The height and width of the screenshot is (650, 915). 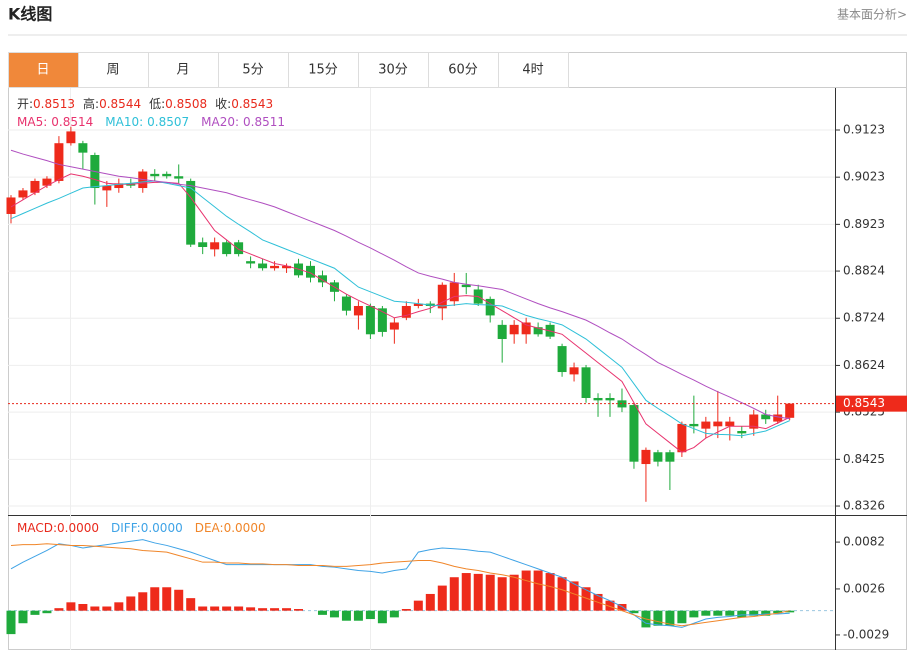 What do you see at coordinates (220, 122) in the screenshot?
I see `legend-name: MA20:` at bounding box center [220, 122].